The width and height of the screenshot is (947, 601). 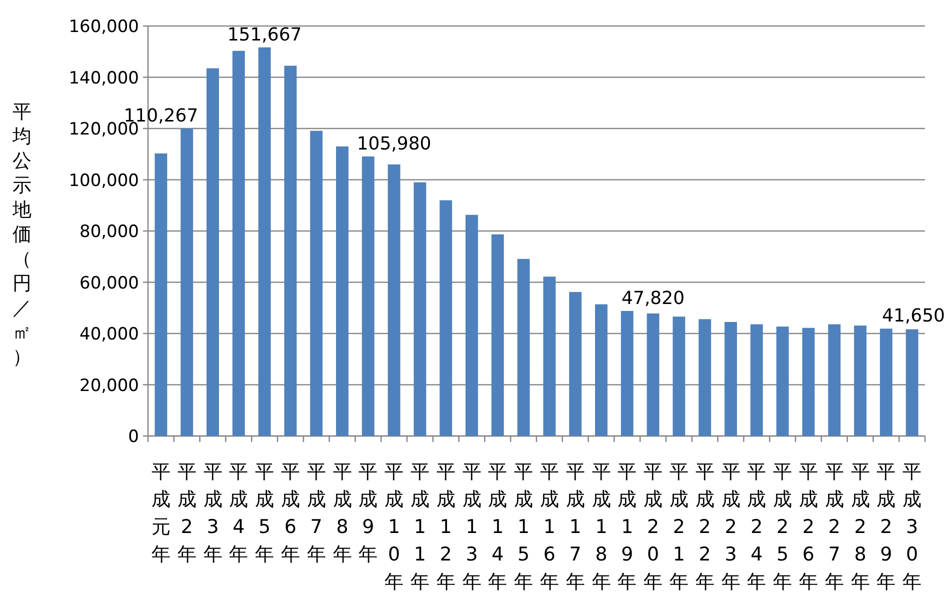 I want to click on x-tick-label: 平成11年, so click(x=420, y=527).